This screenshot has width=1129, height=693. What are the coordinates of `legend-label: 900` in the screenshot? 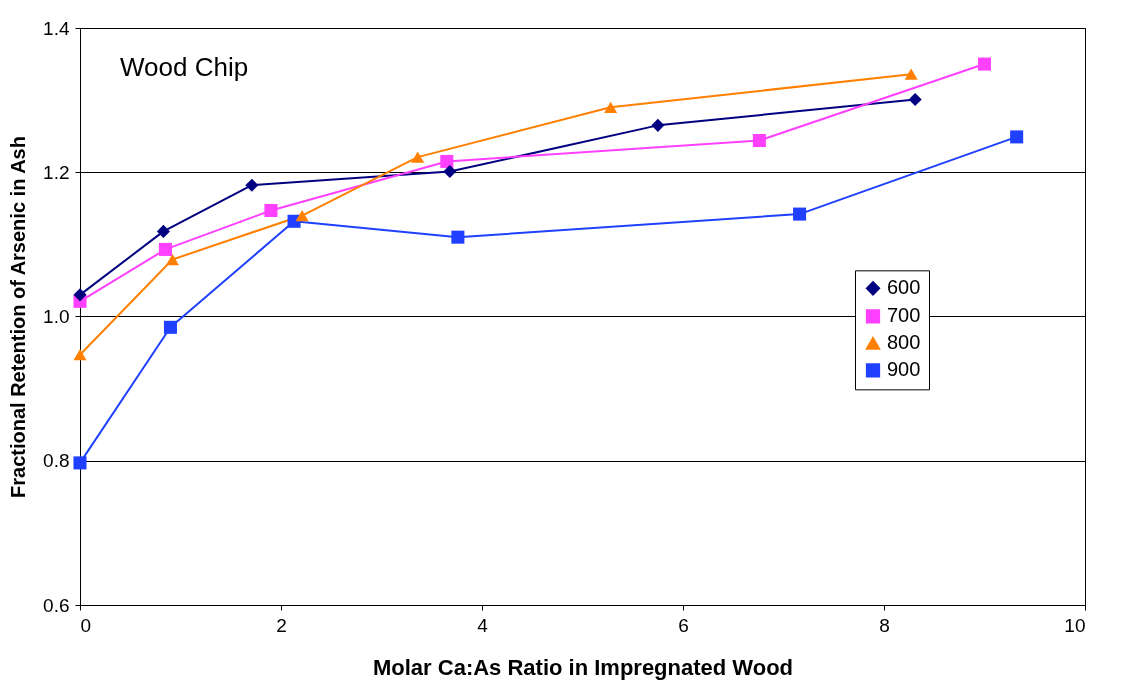 It's located at (904, 369).